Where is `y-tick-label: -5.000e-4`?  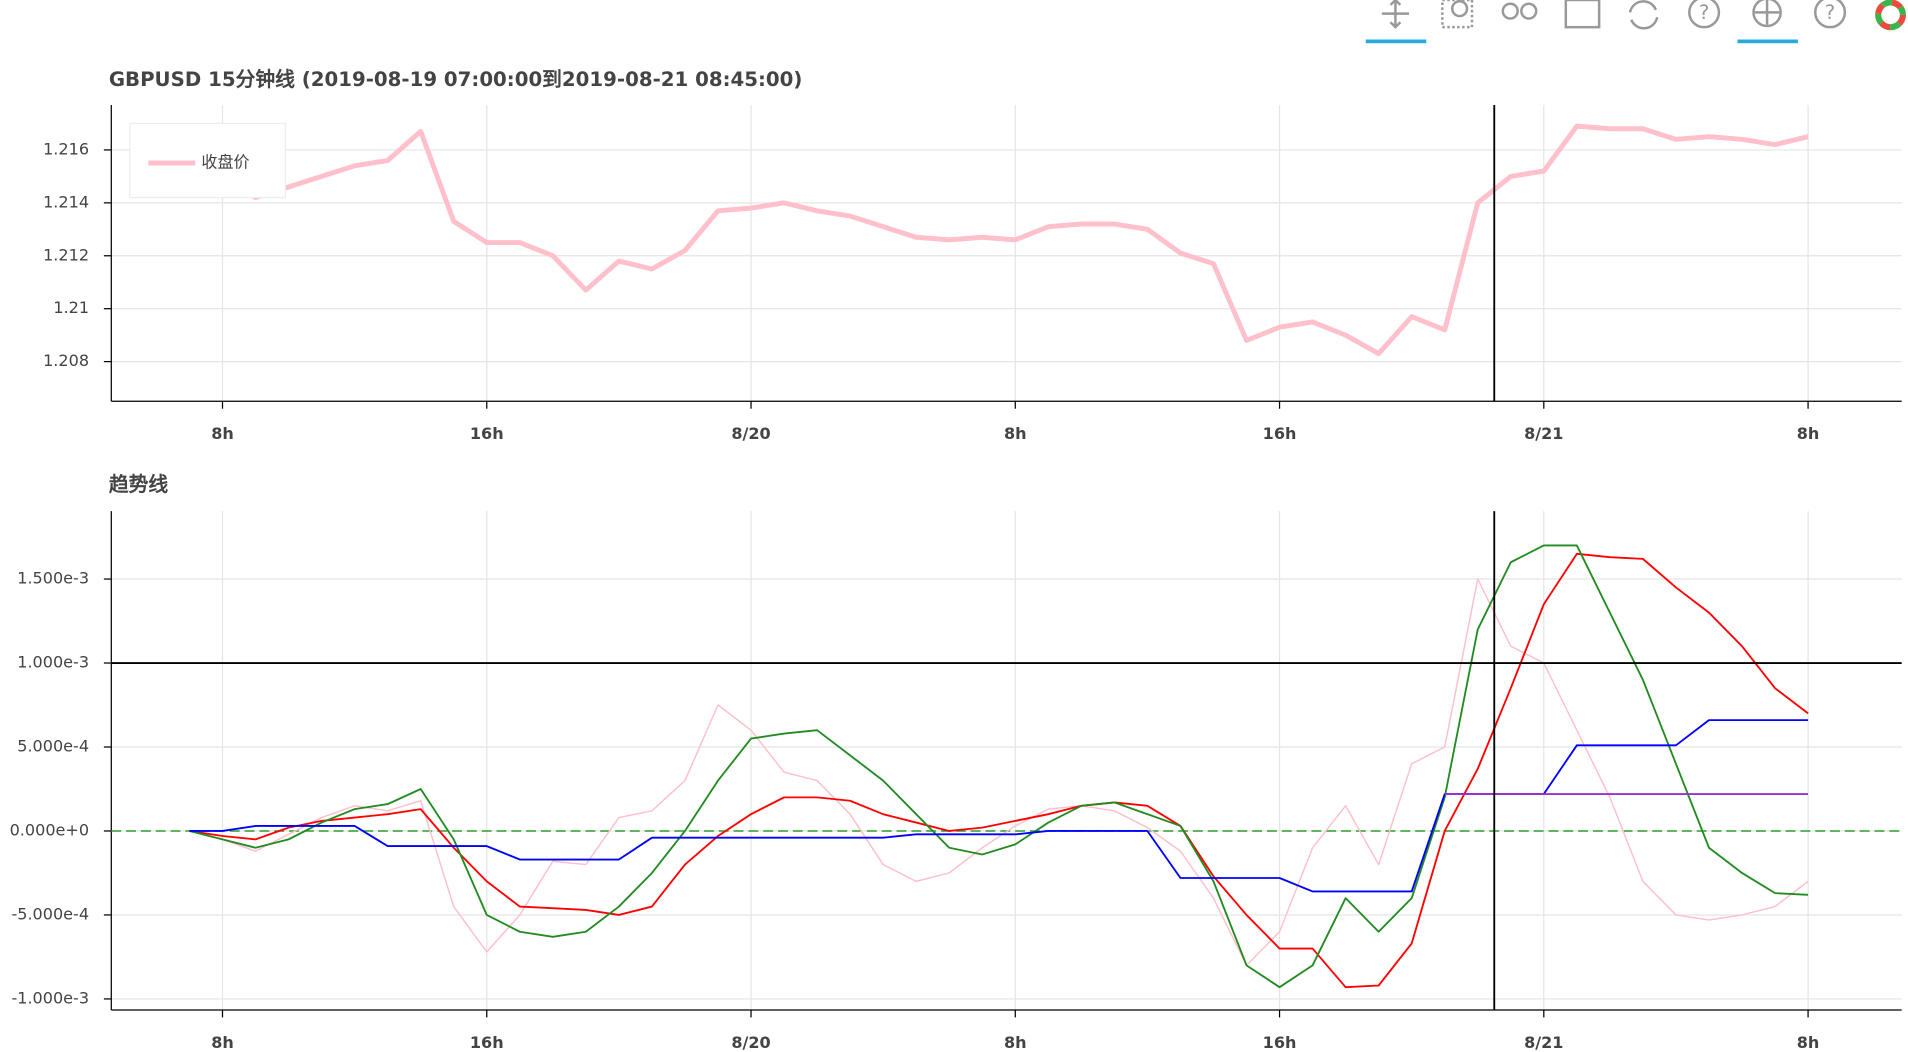 y-tick-label: -5.000e-4 is located at coordinates (50, 913).